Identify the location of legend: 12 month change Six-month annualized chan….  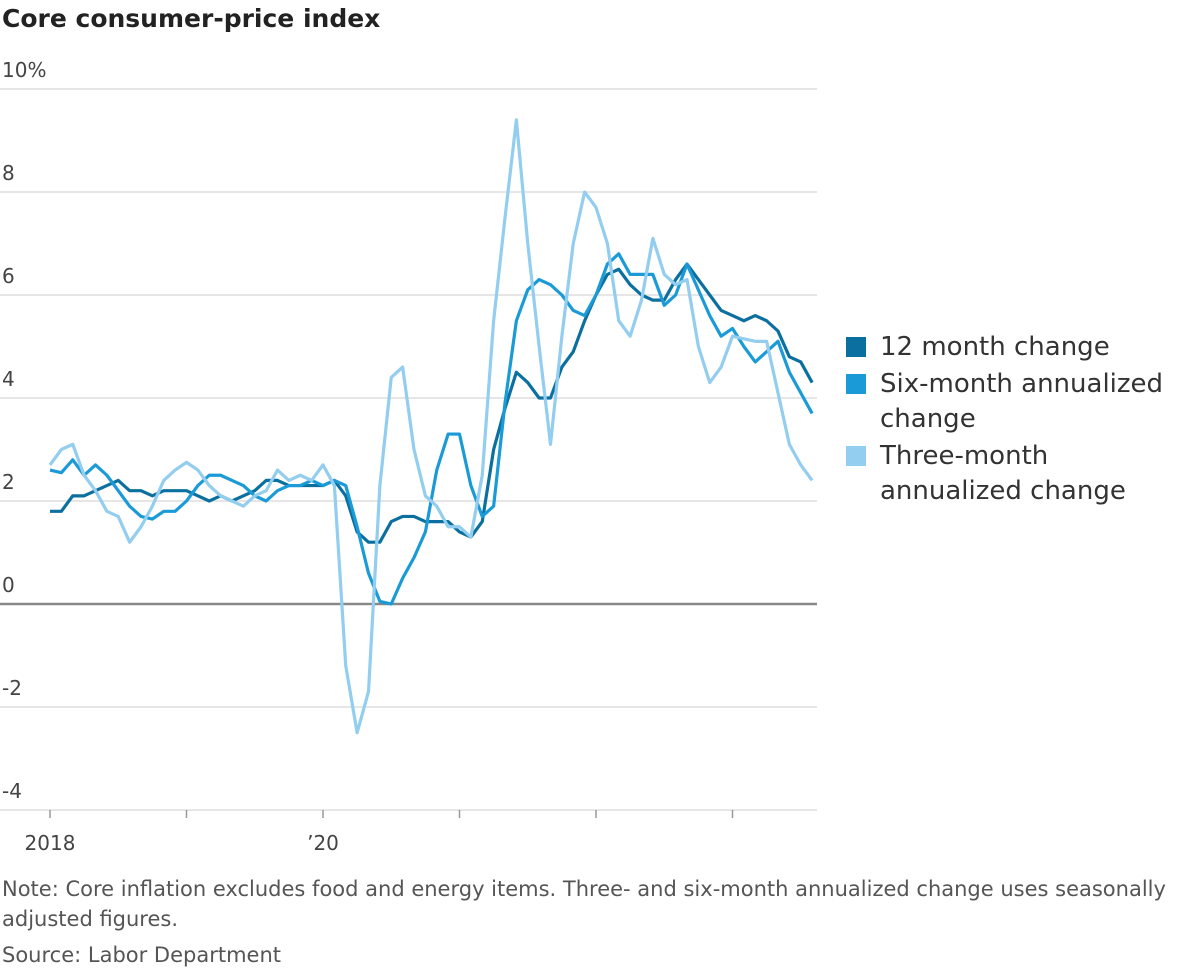
(1021, 420).